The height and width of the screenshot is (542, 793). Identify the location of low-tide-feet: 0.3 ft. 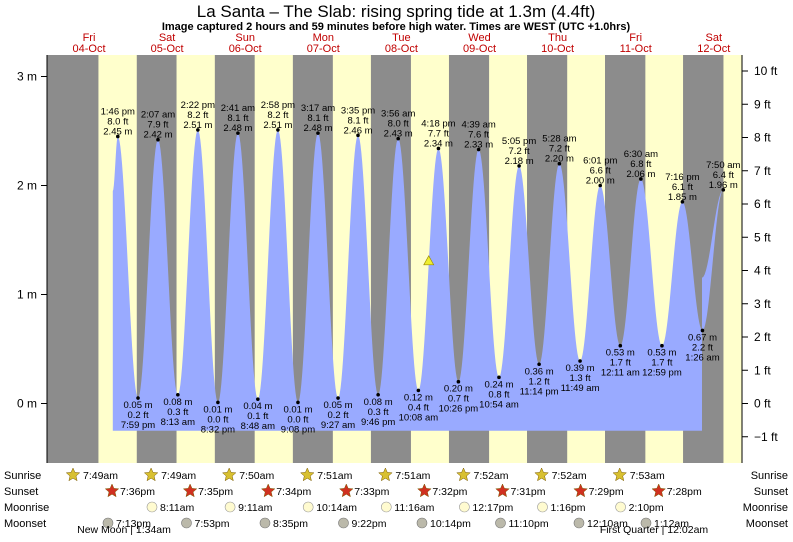
(378, 412).